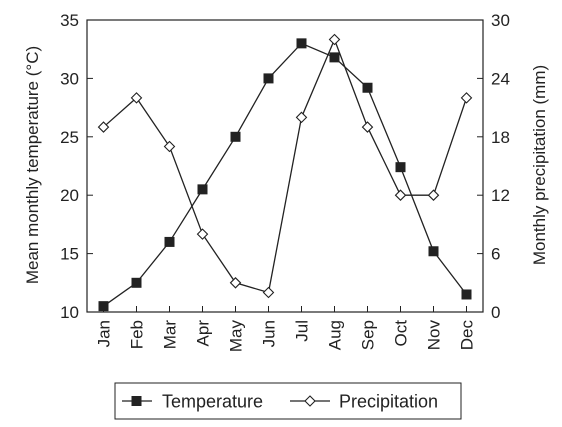  I want to click on x-tick-label-8: Sep, so click(368, 335).